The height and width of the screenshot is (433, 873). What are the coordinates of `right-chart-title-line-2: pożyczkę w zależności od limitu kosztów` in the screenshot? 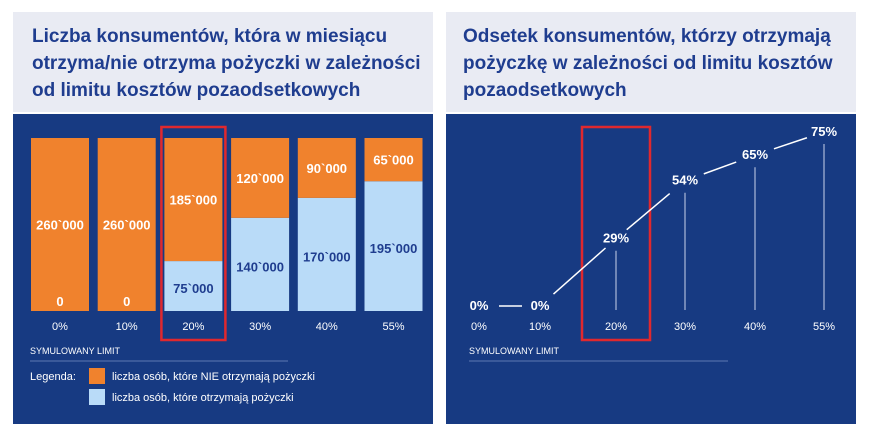 It's located at (648, 63).